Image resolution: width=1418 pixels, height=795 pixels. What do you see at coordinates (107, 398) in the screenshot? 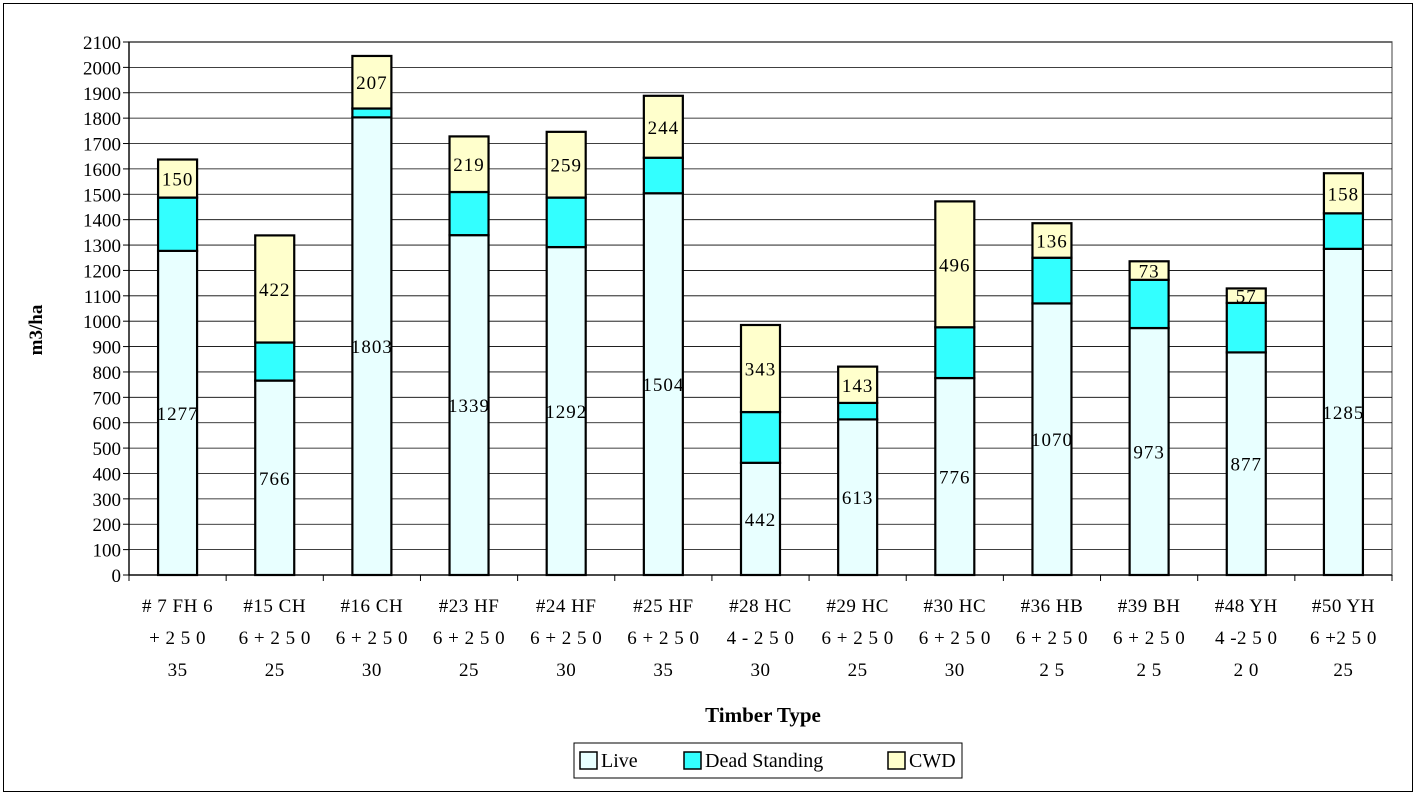
I see `y-tick-label: 700` at bounding box center [107, 398].